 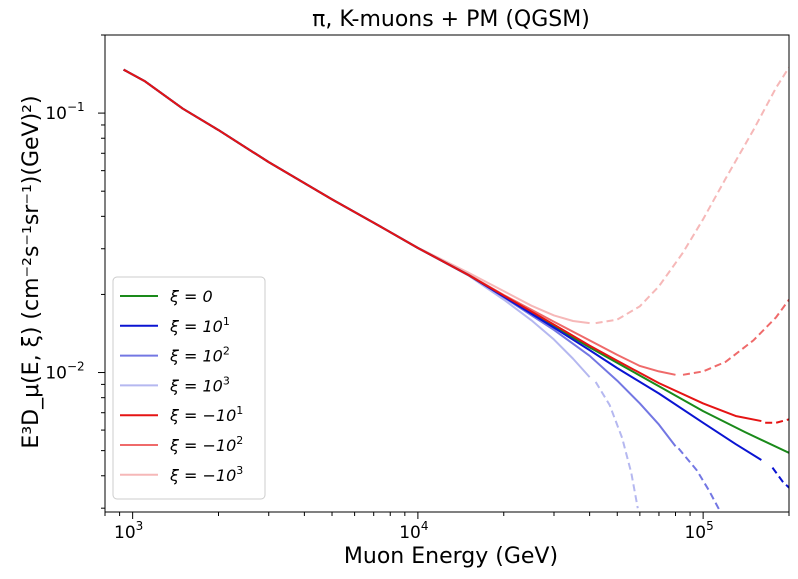 I want to click on y-tick-label: 10⁻², so click(x=64, y=372).